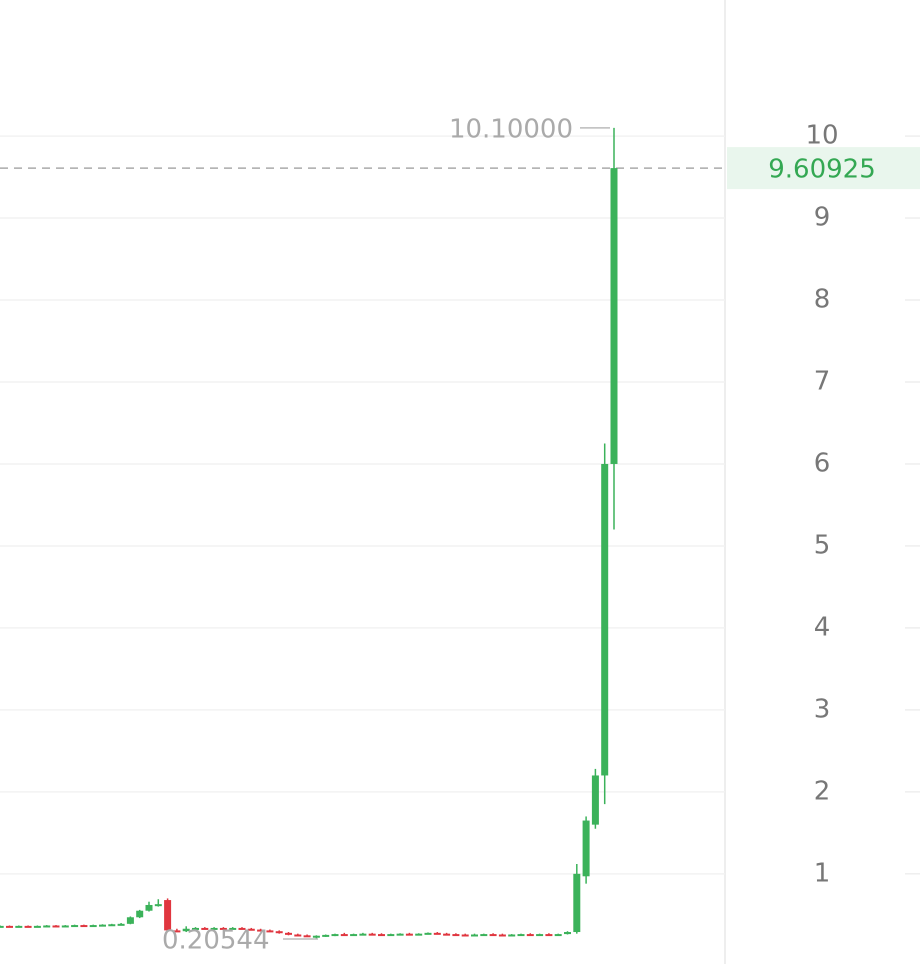  What do you see at coordinates (822, 873) in the screenshot?
I see `y-tick-label: 1` at bounding box center [822, 873].